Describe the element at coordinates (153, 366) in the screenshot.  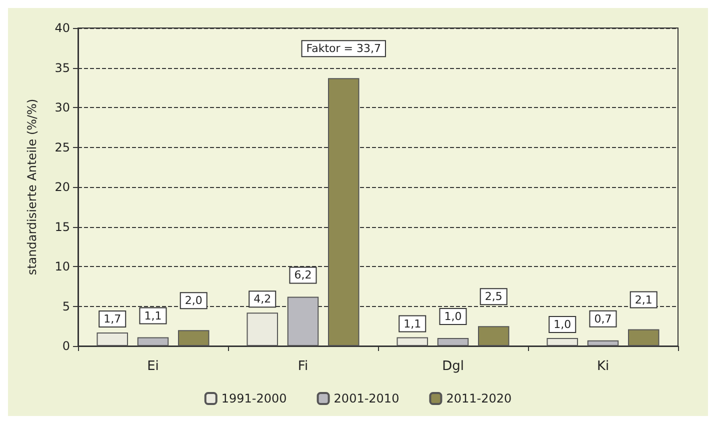
I see `x-tick-label: Ei` at that location.